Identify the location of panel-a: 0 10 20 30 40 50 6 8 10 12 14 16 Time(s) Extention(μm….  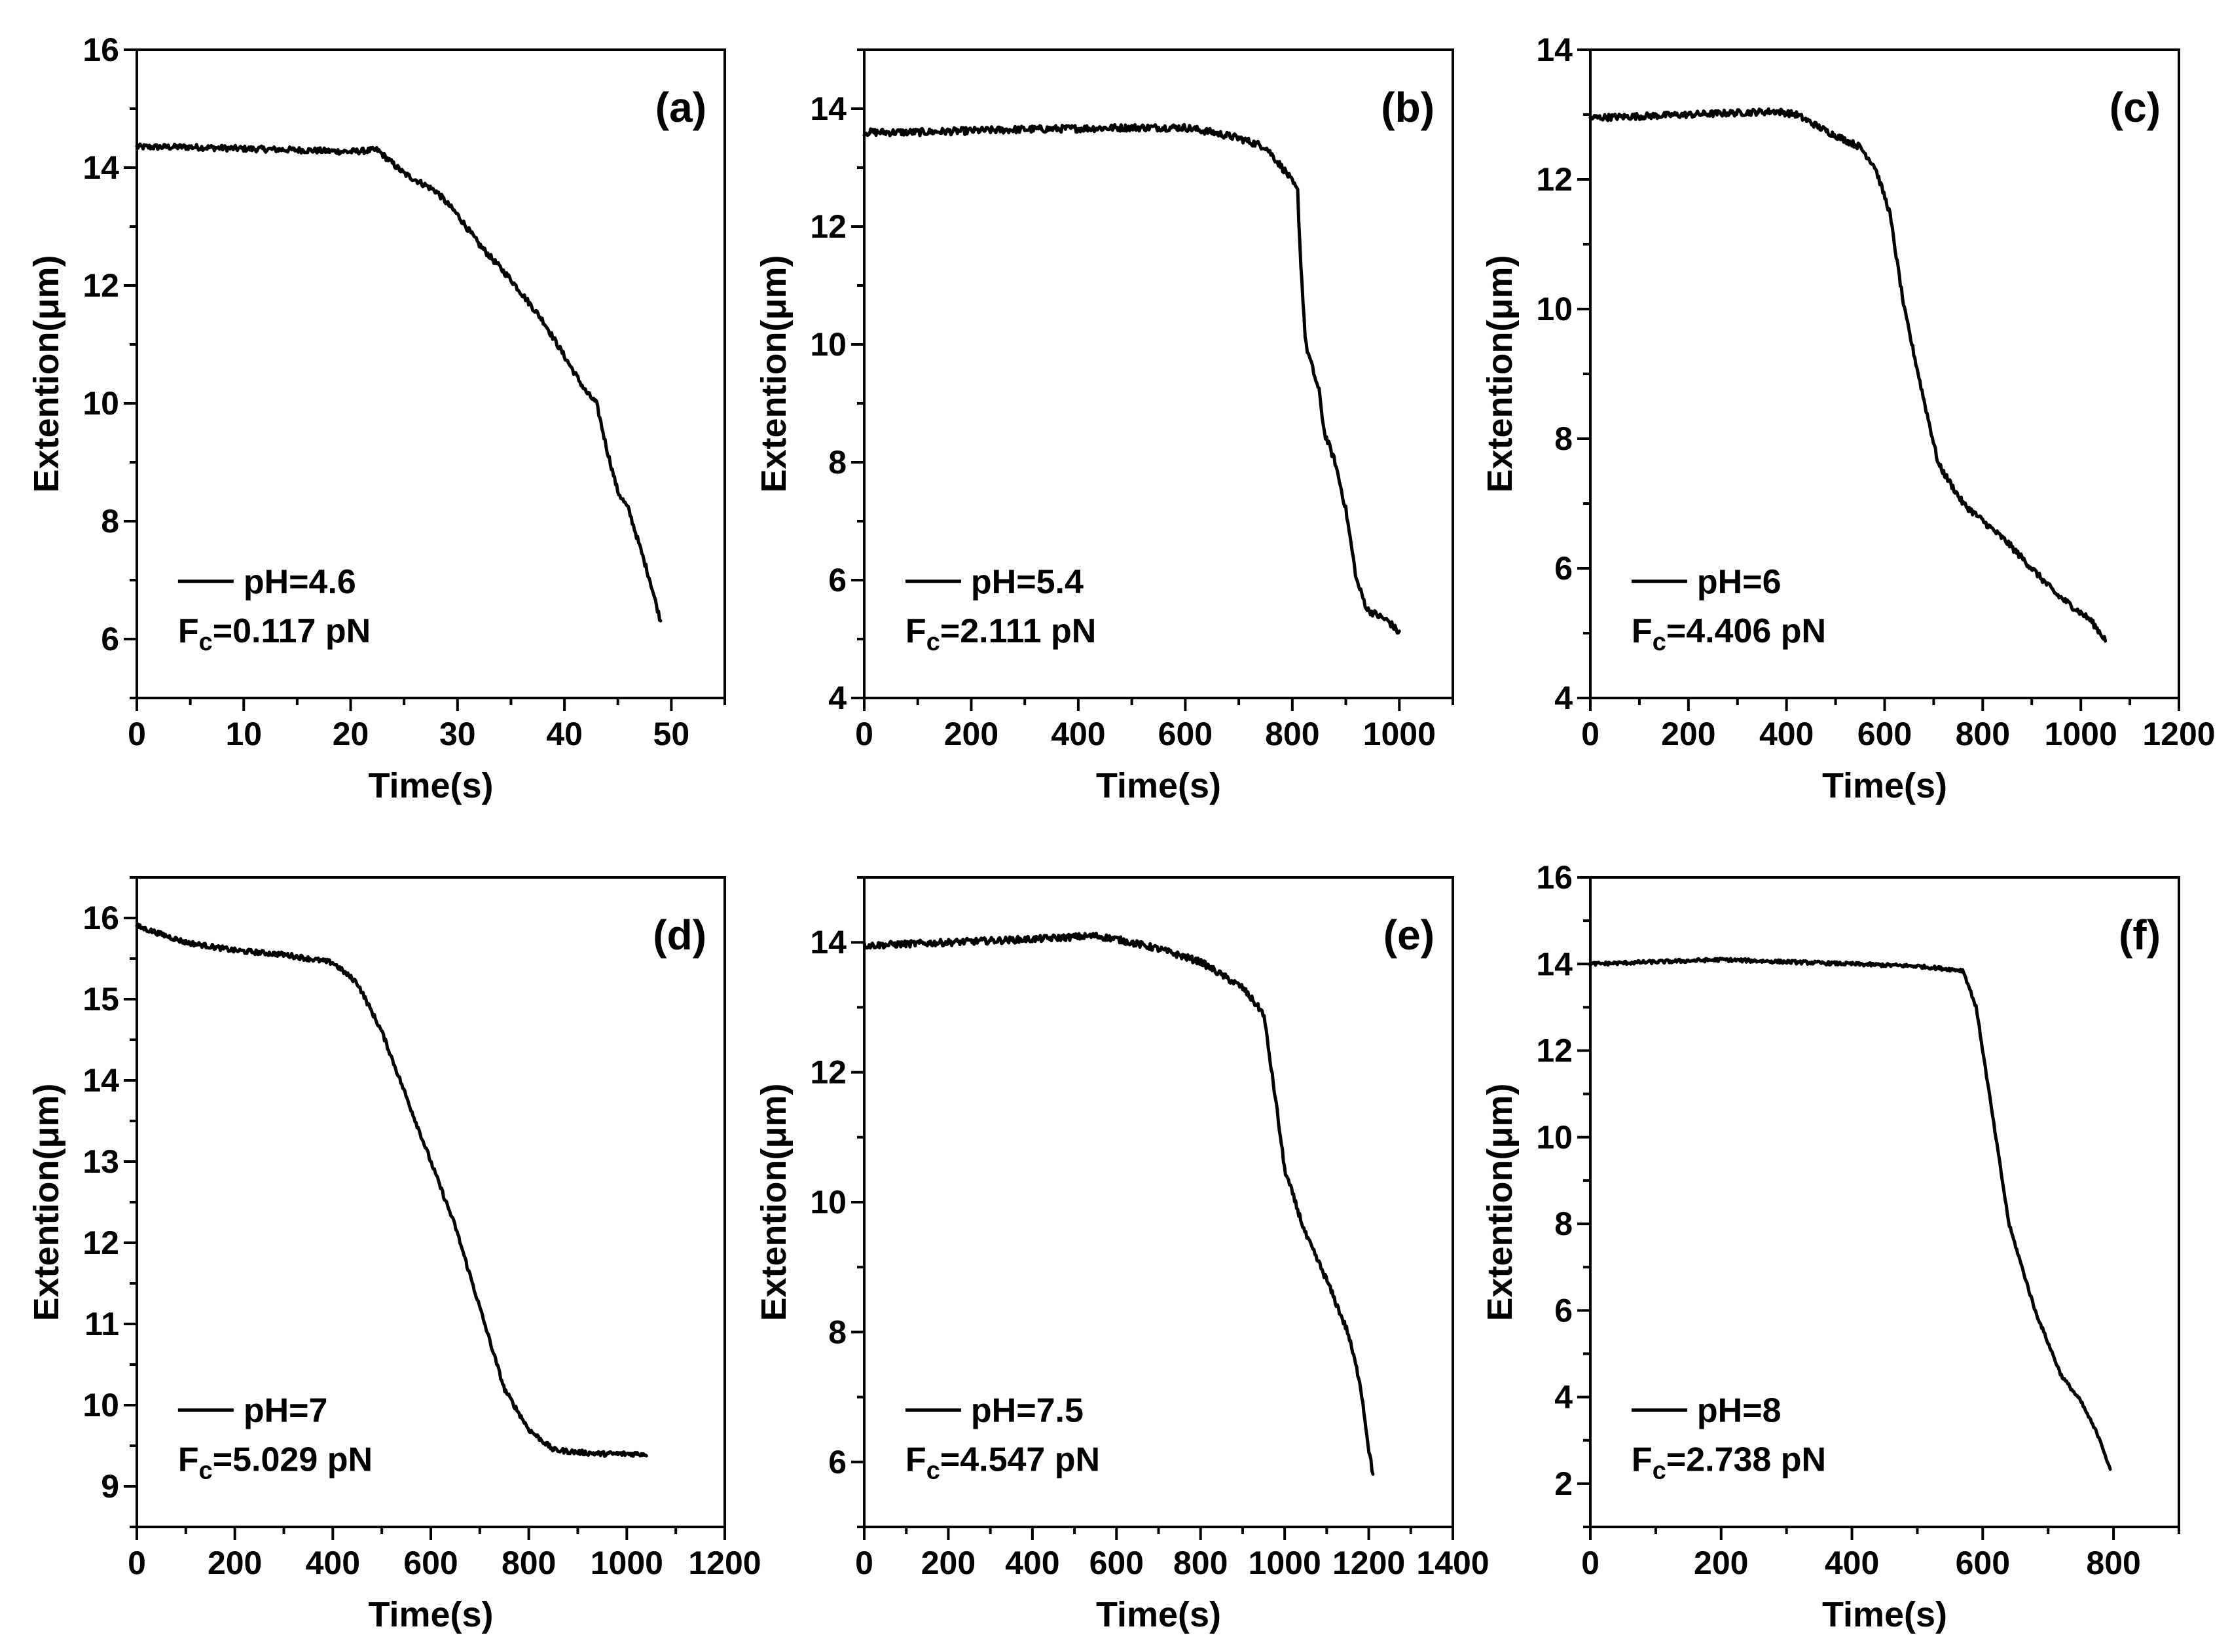
(376, 418).